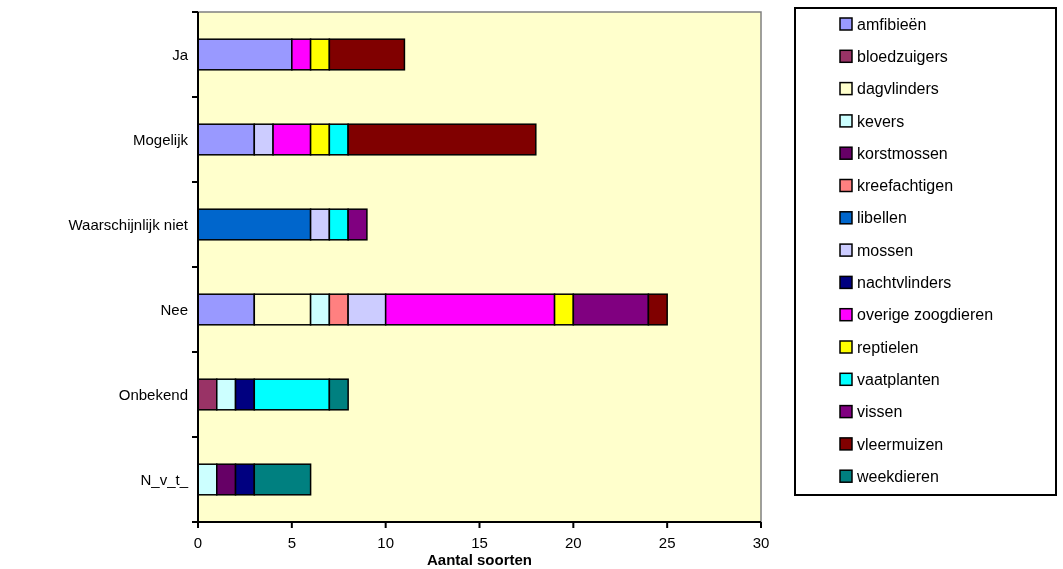 The width and height of the screenshot is (1063, 569). What do you see at coordinates (292, 542) in the screenshot?
I see `x-tick-label: 5` at bounding box center [292, 542].